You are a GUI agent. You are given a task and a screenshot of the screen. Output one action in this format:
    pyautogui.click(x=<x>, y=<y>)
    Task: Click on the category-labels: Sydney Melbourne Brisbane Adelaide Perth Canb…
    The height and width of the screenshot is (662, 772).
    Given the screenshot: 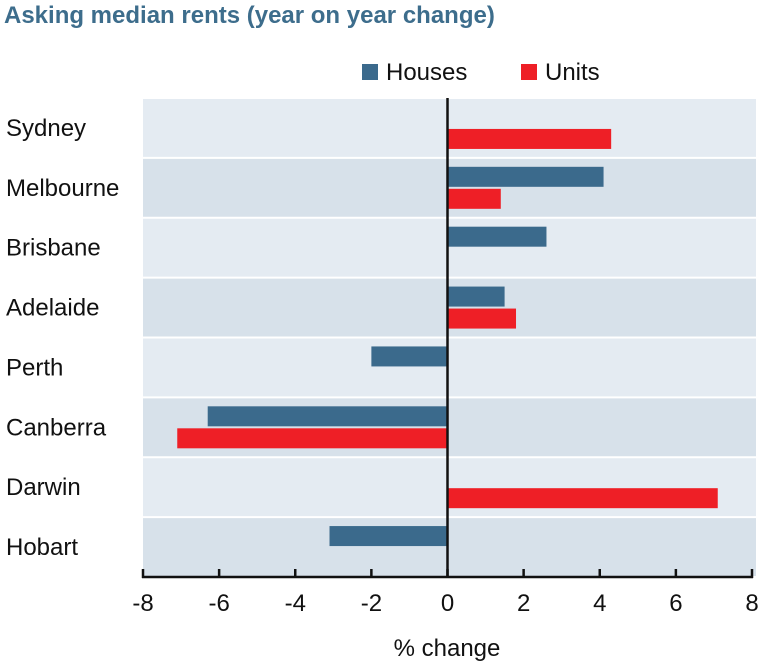 What is the action you would take?
    pyautogui.click(x=62, y=338)
    